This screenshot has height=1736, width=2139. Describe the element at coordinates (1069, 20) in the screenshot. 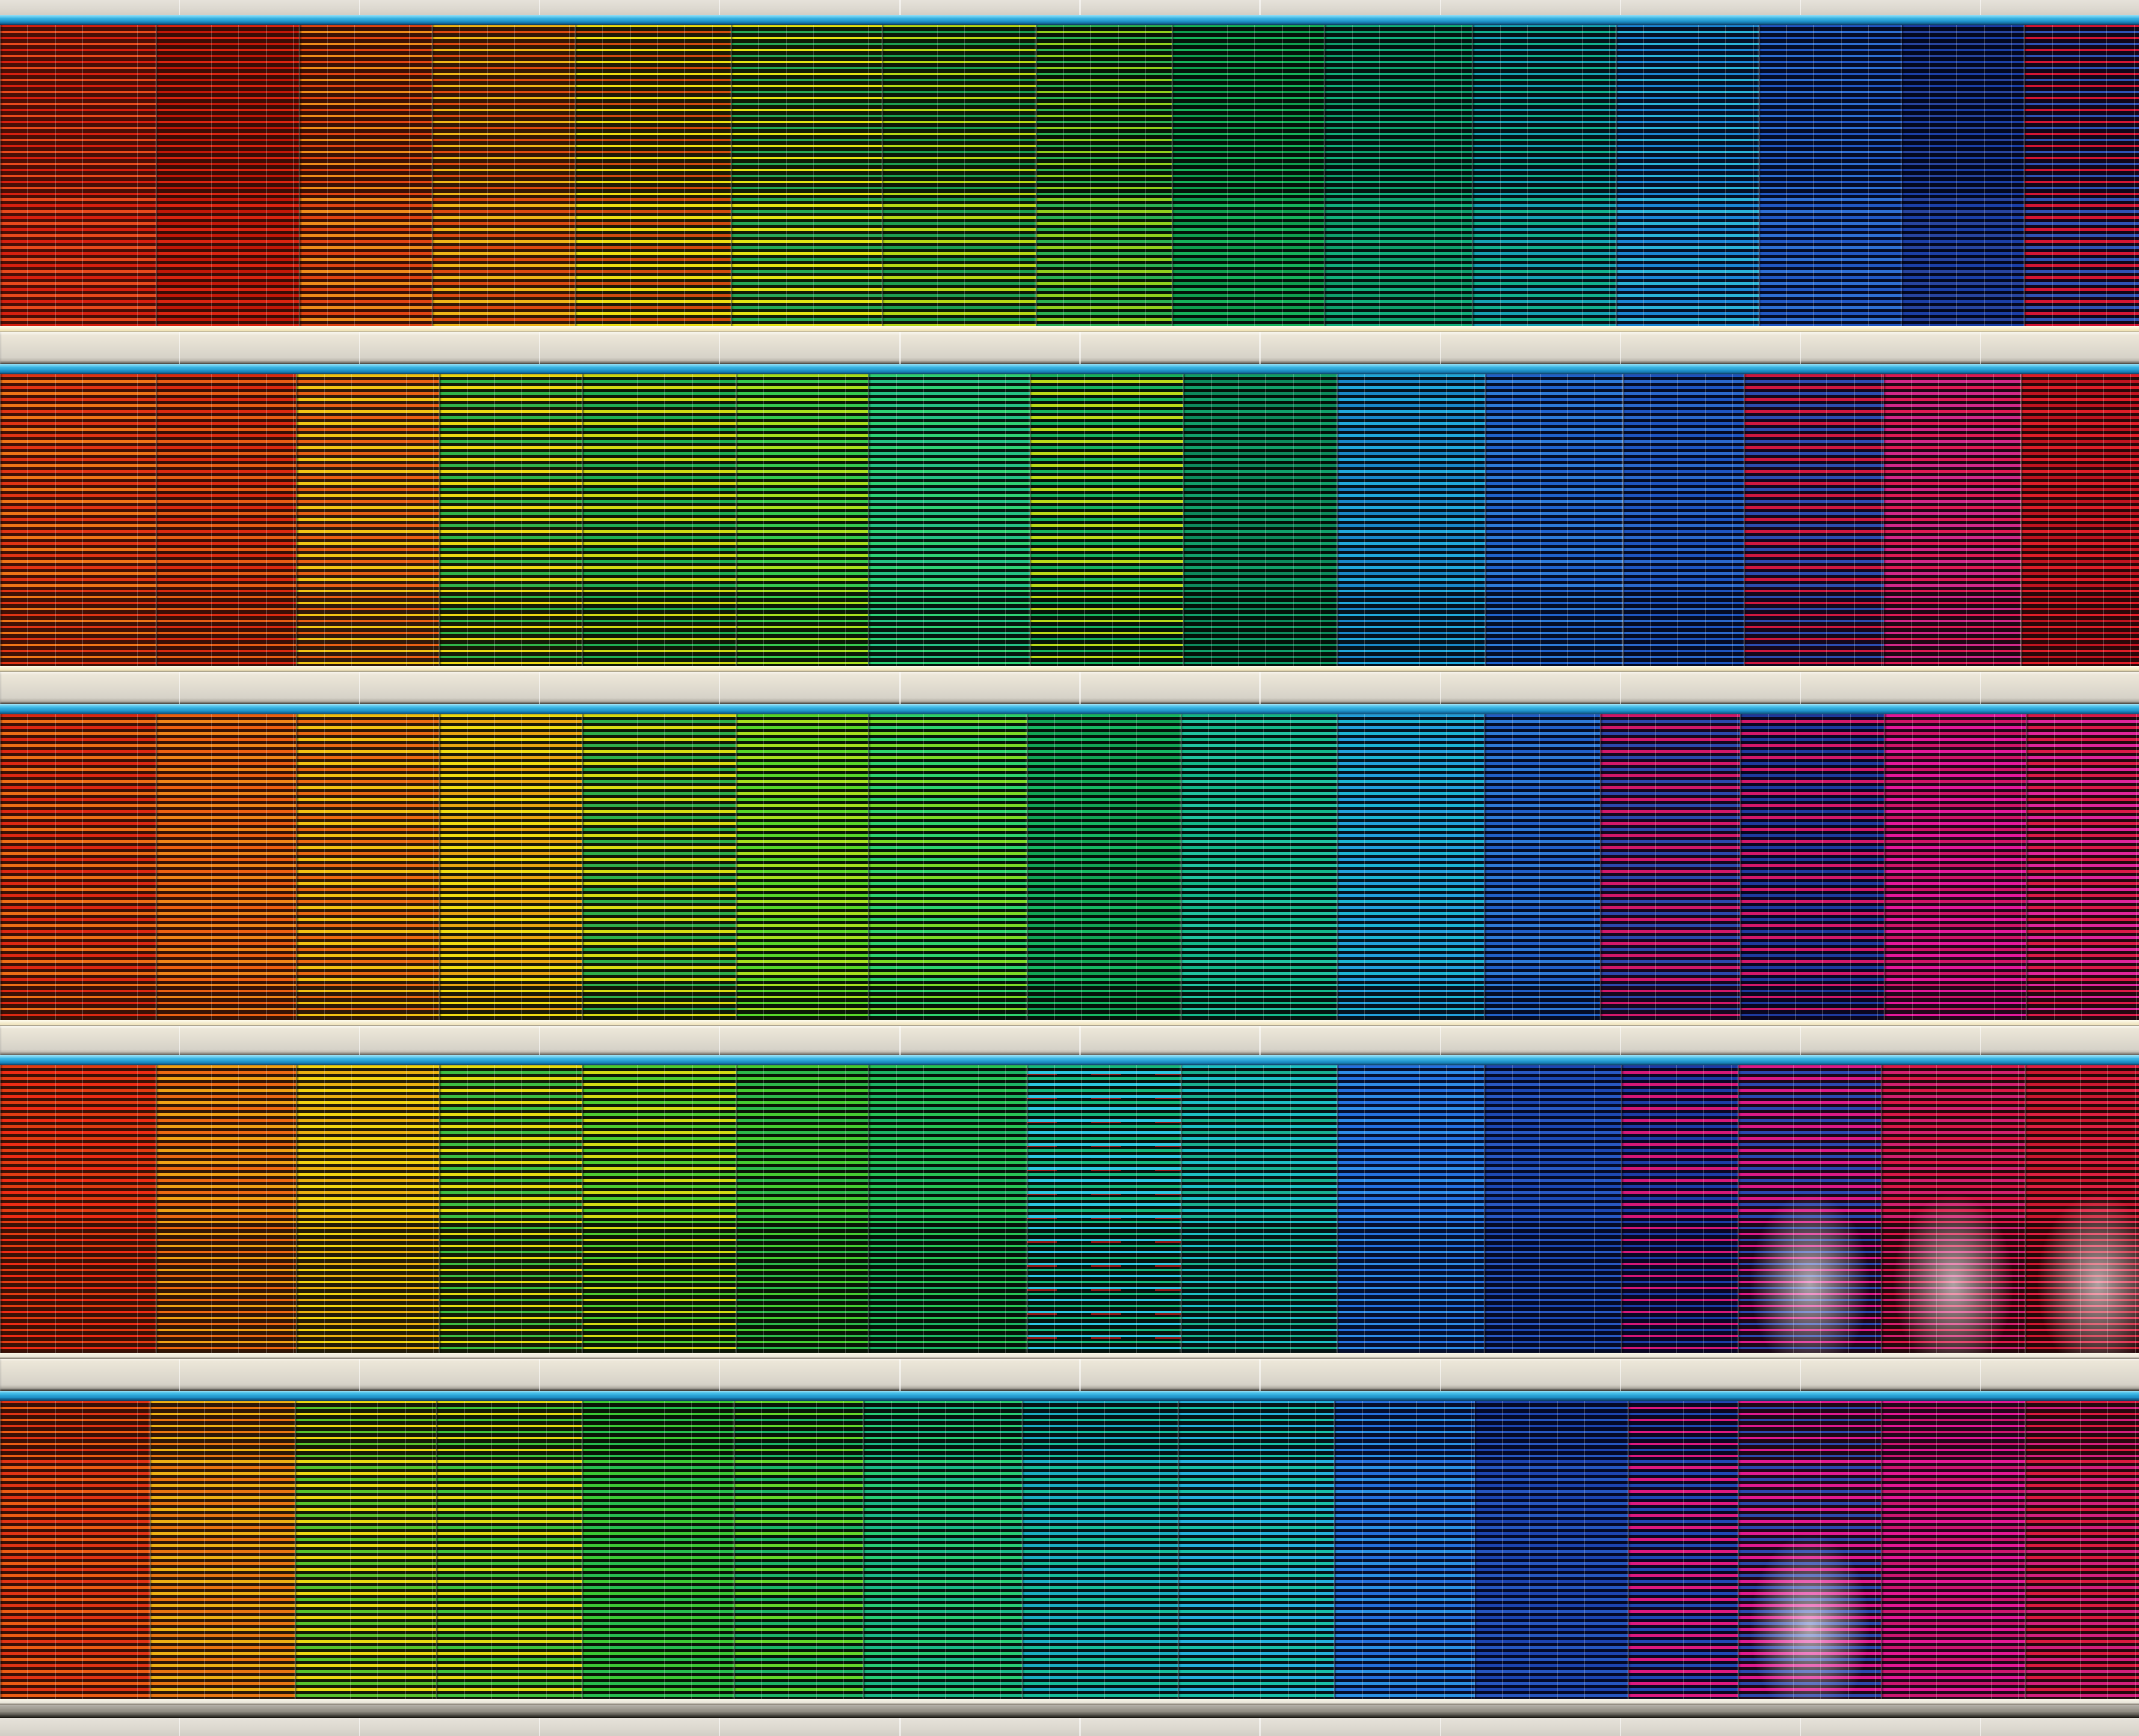

I see `band-1-top-rail` at that location.